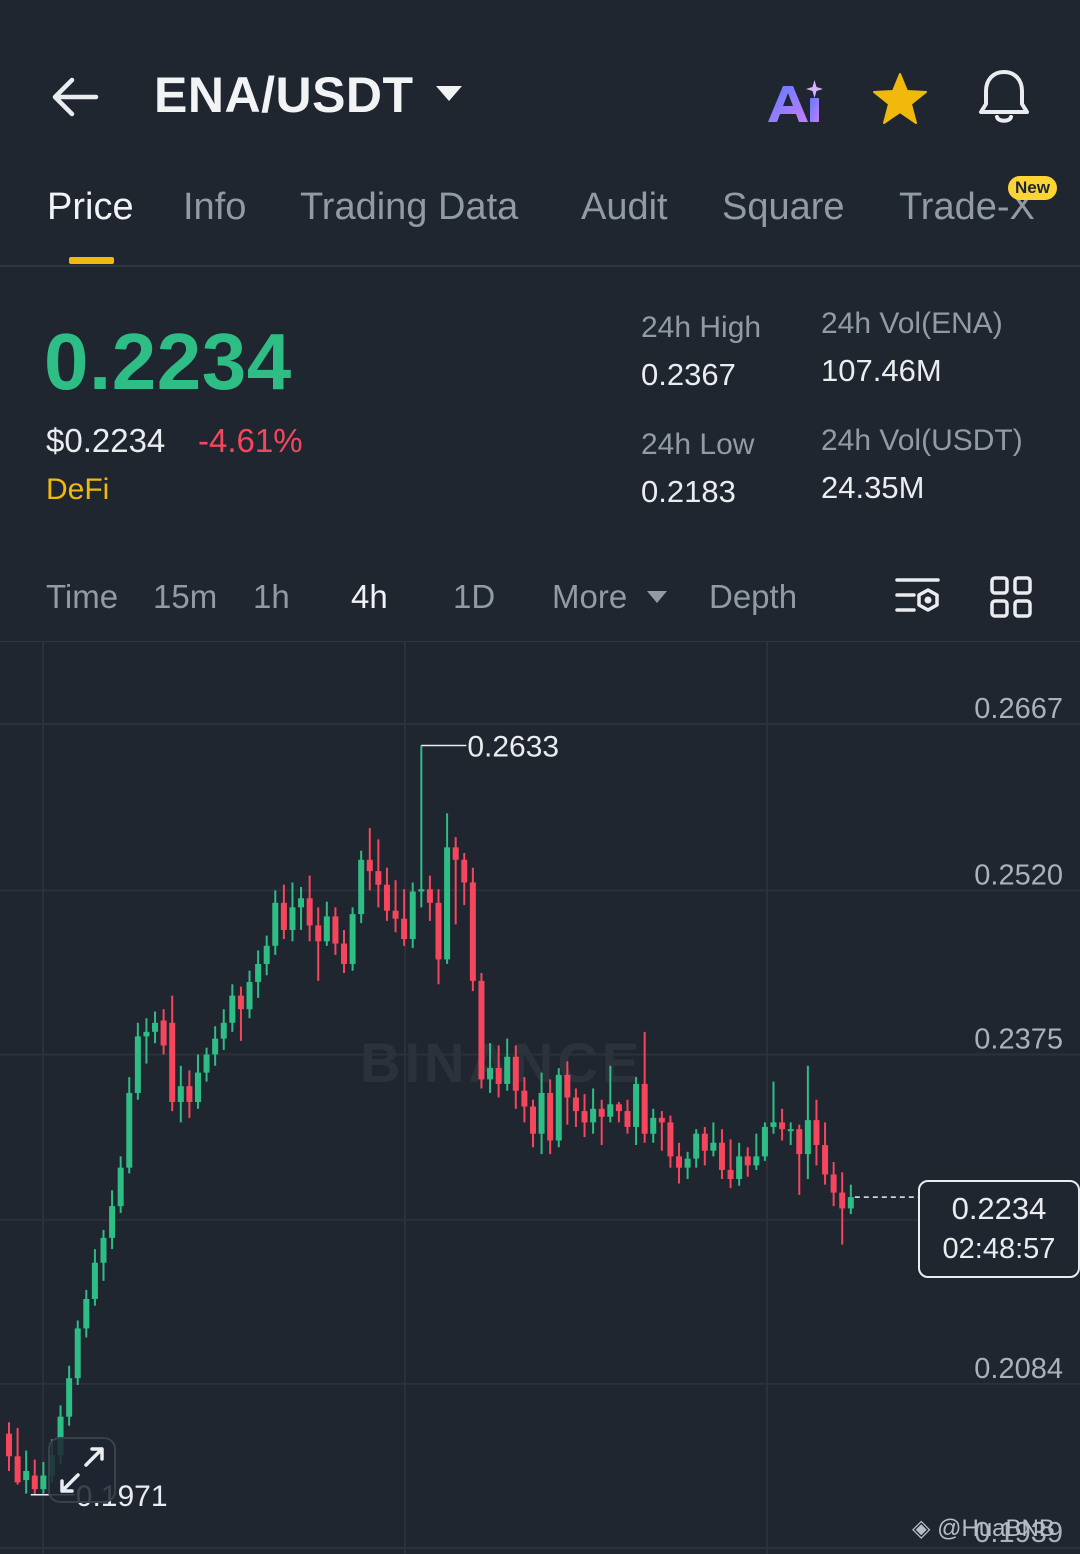  I want to click on tf-15m: 15m, so click(185, 596).